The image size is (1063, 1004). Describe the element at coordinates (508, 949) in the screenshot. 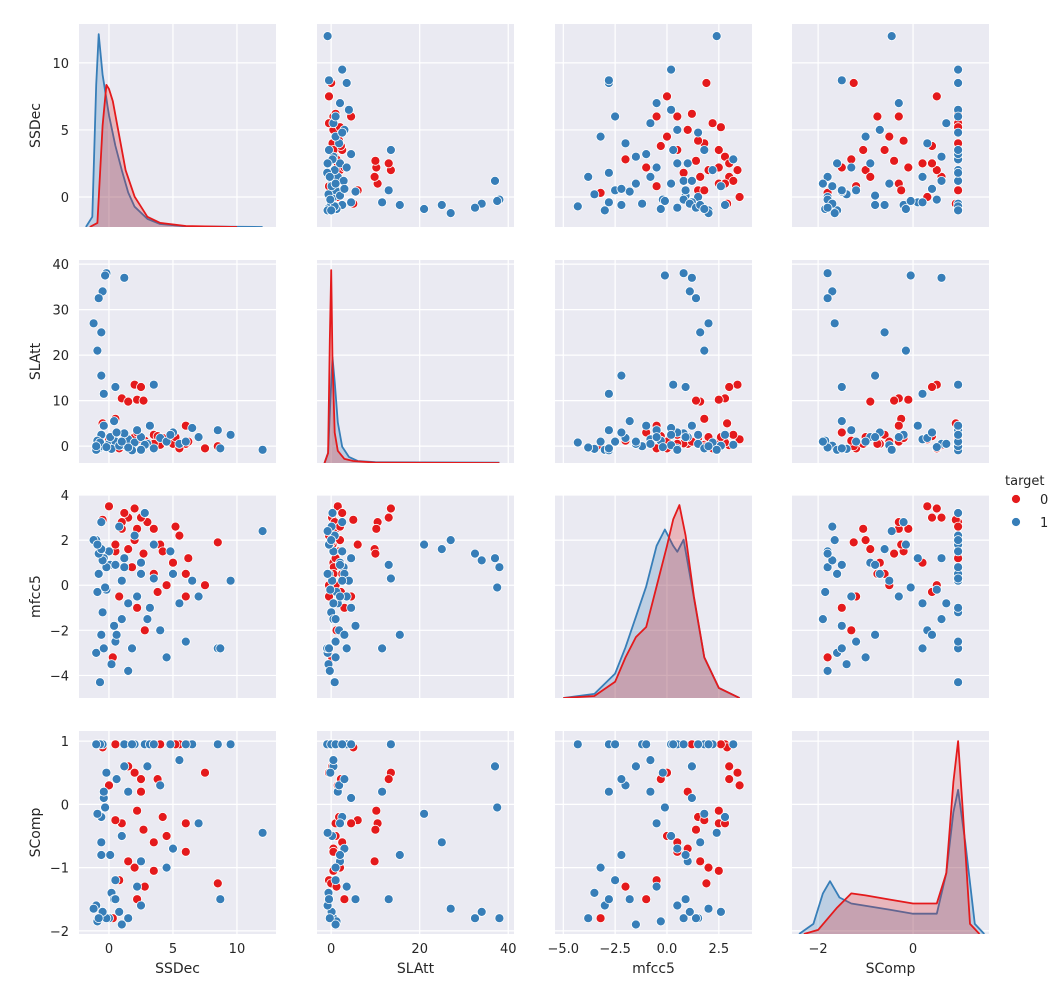

I see `x-tick-label: 40` at that location.